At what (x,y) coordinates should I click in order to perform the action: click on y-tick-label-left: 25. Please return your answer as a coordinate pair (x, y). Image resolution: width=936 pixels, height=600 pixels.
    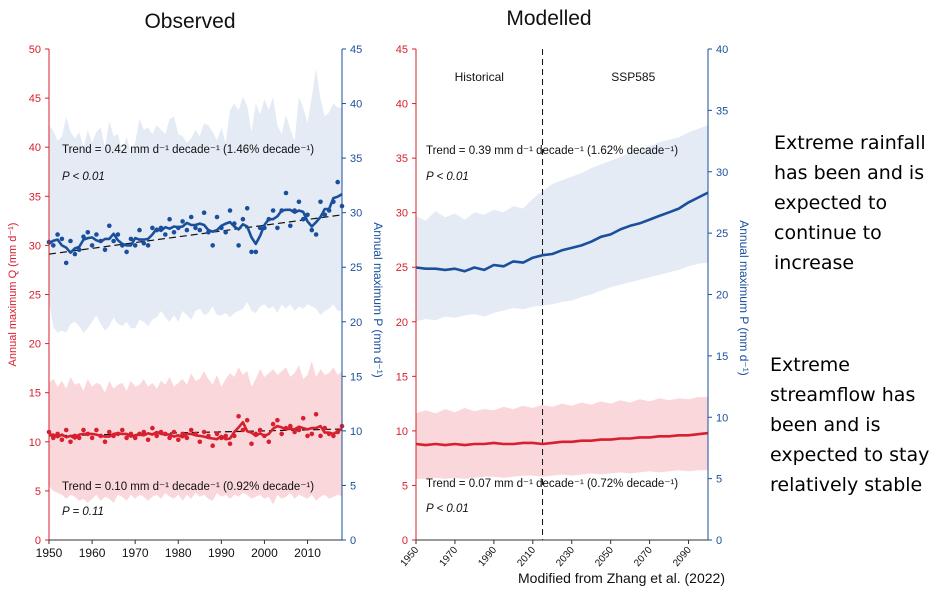
    Looking at the image, I should click on (402, 268).